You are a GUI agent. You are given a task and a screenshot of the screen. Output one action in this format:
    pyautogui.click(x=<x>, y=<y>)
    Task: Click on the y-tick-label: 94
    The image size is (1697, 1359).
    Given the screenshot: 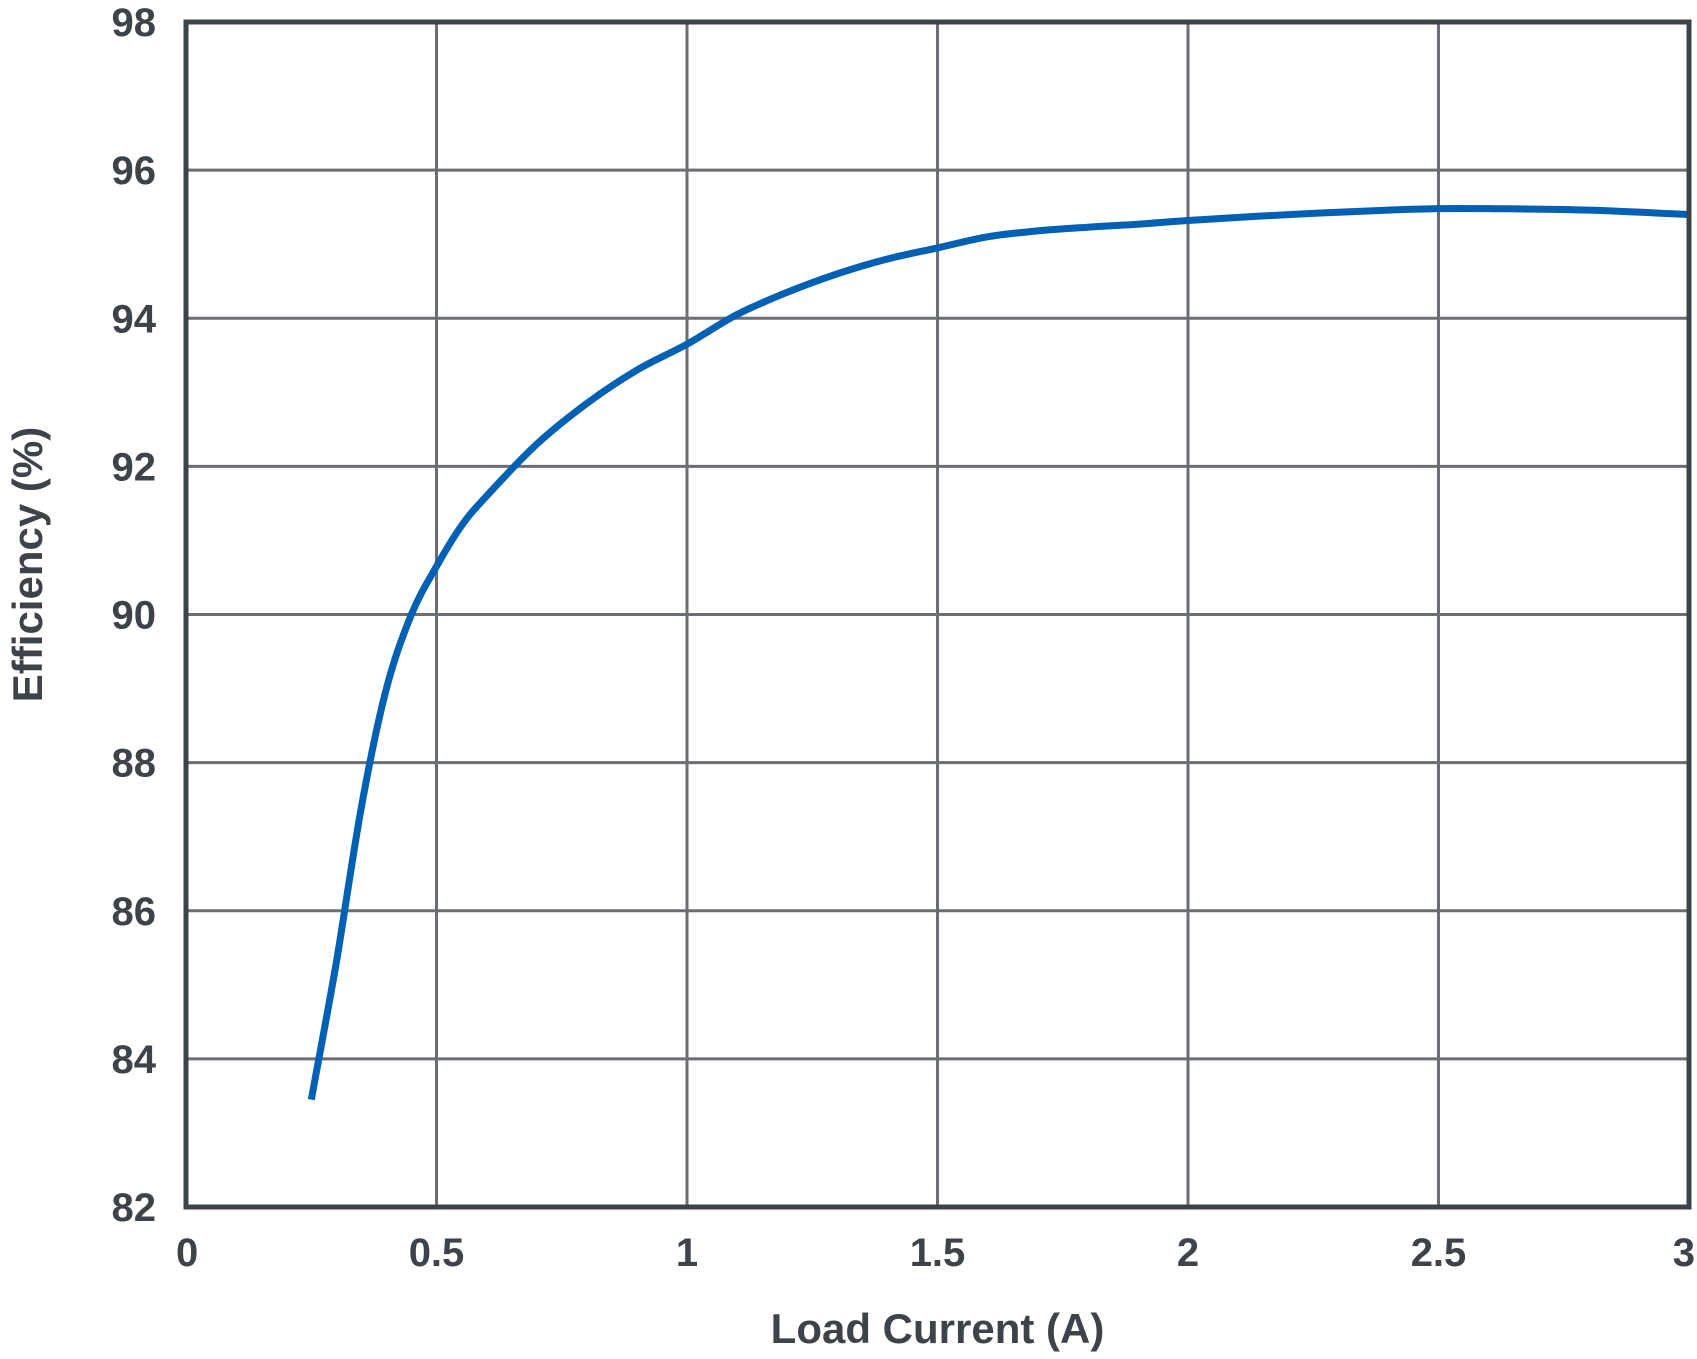 What is the action you would take?
    pyautogui.click(x=134, y=319)
    